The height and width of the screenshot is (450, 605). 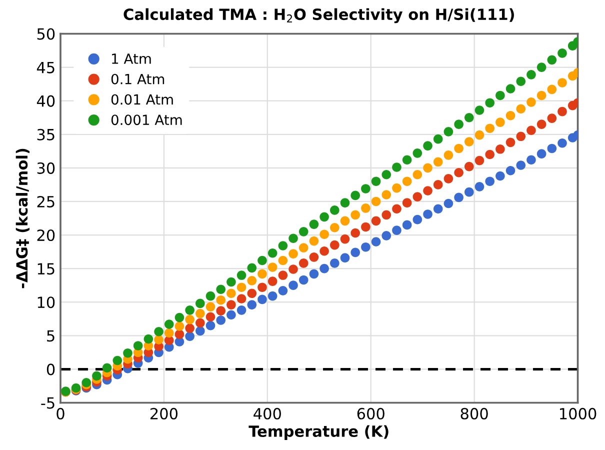 I want to click on chart-title: Calculated TMA : H$_{2}$O Selectivity on H/Si(111), so click(x=319, y=16).